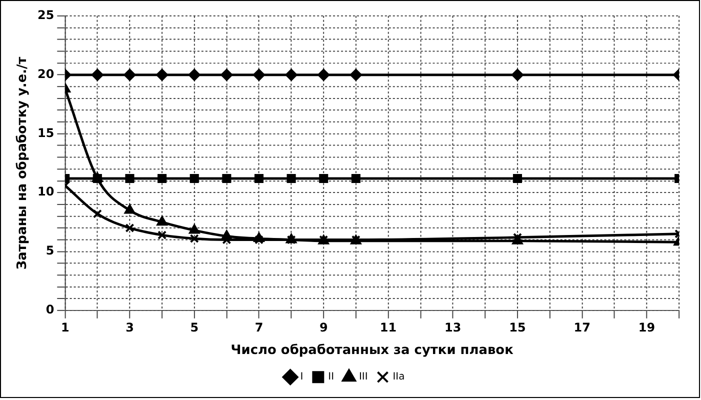  I want to click on legend-label: III, so click(363, 377).